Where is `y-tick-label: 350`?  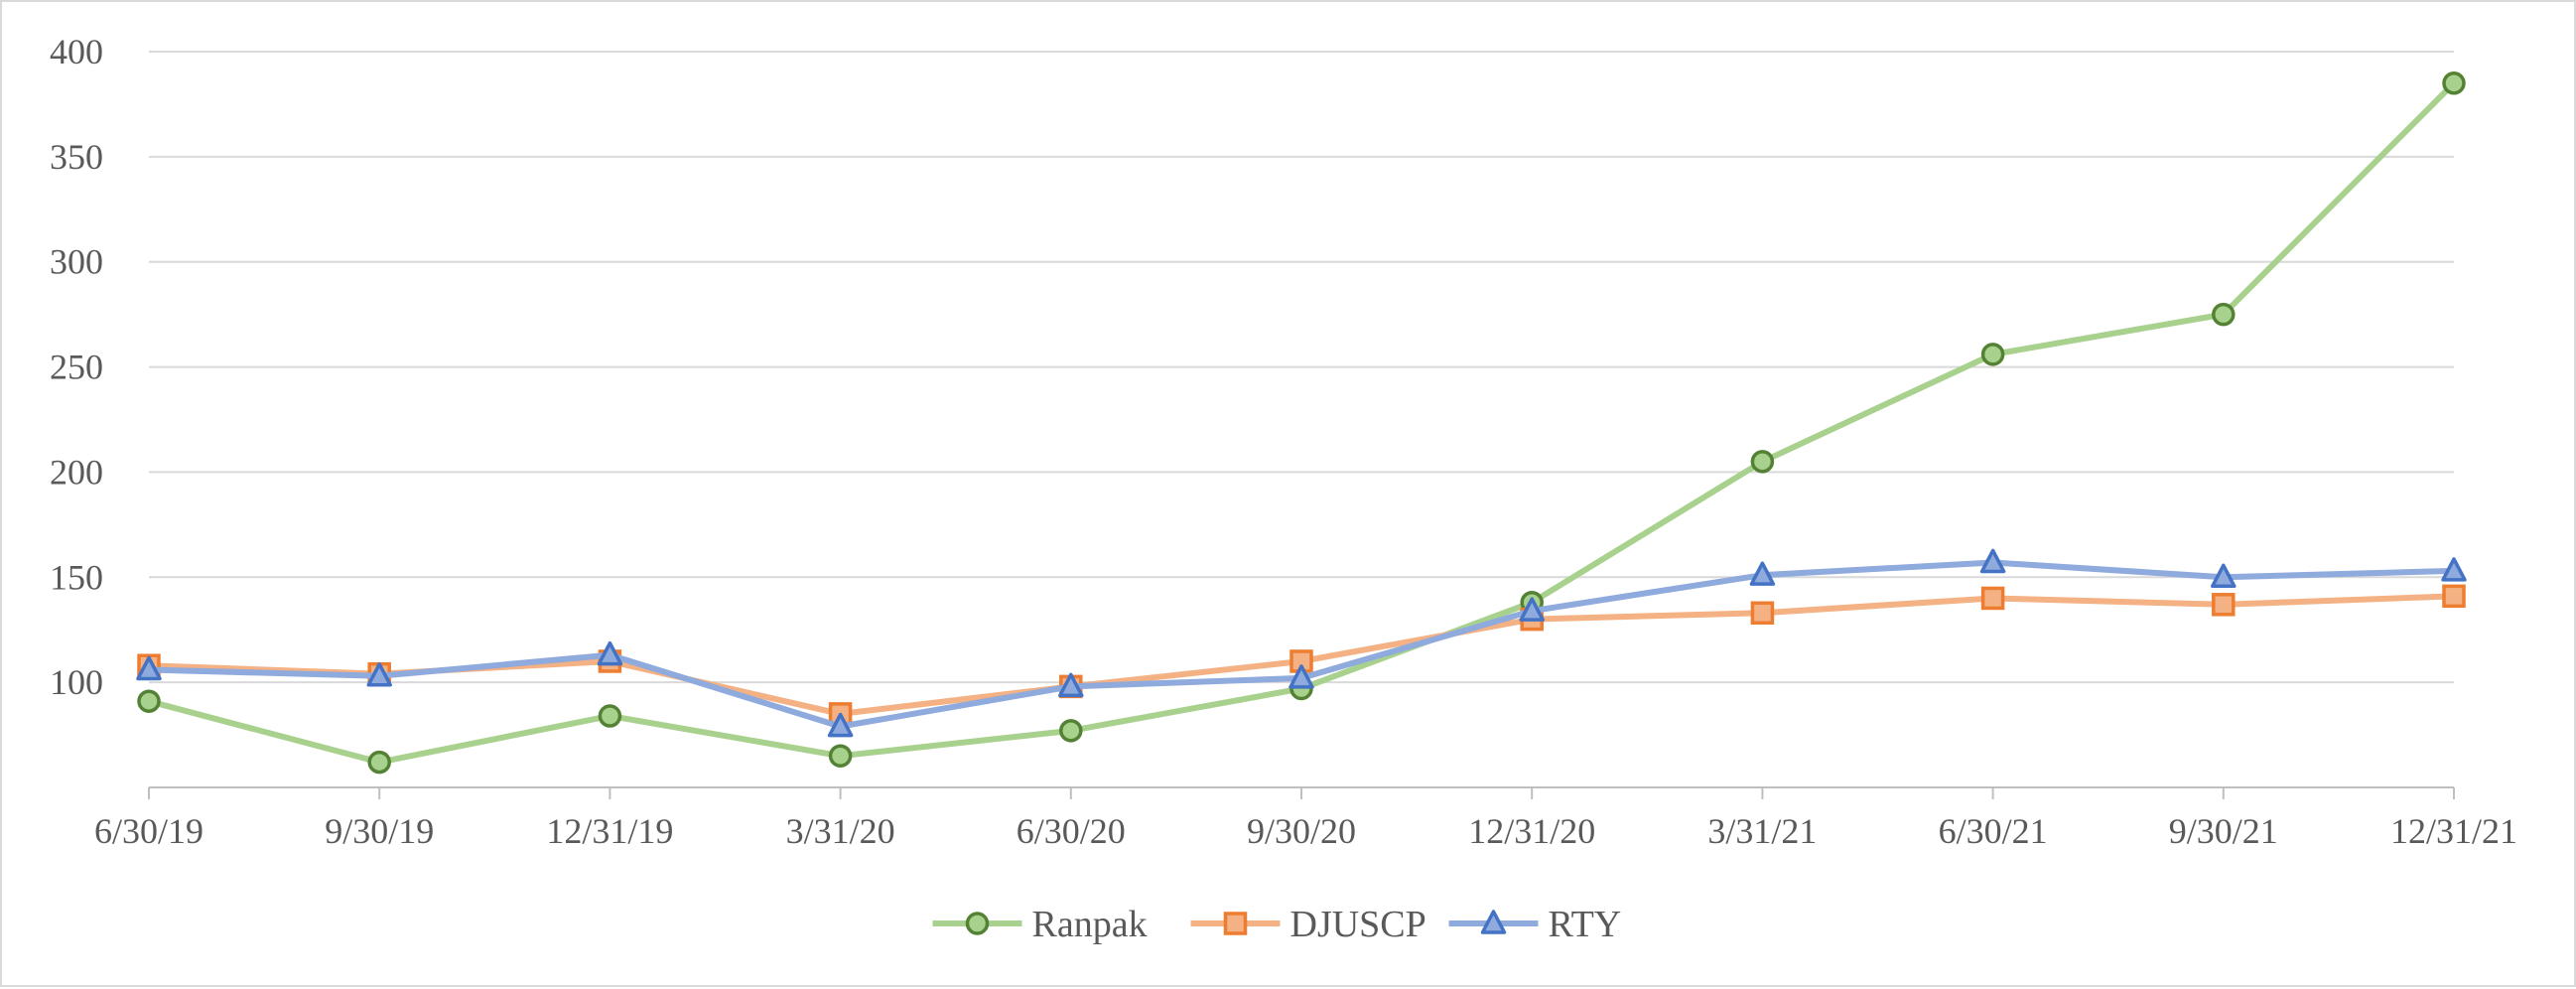
y-tick-label: 350 is located at coordinates (76, 157).